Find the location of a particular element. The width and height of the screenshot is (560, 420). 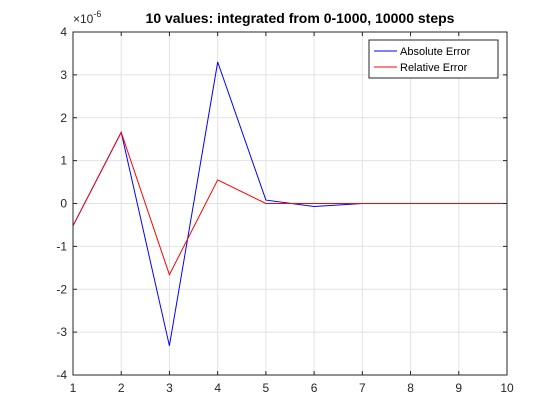

x-tick-label: 4 is located at coordinates (217, 388).